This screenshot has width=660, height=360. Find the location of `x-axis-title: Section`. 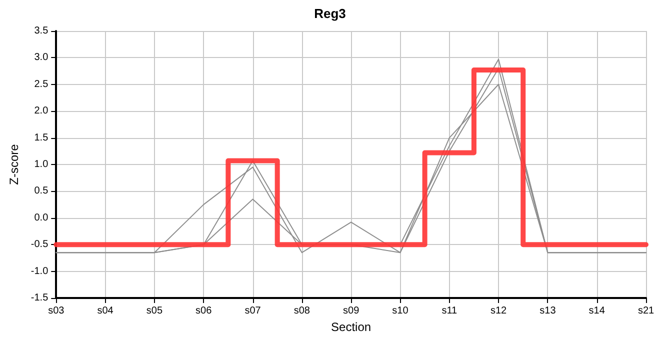

x-axis-title: Section is located at coordinates (351, 327).